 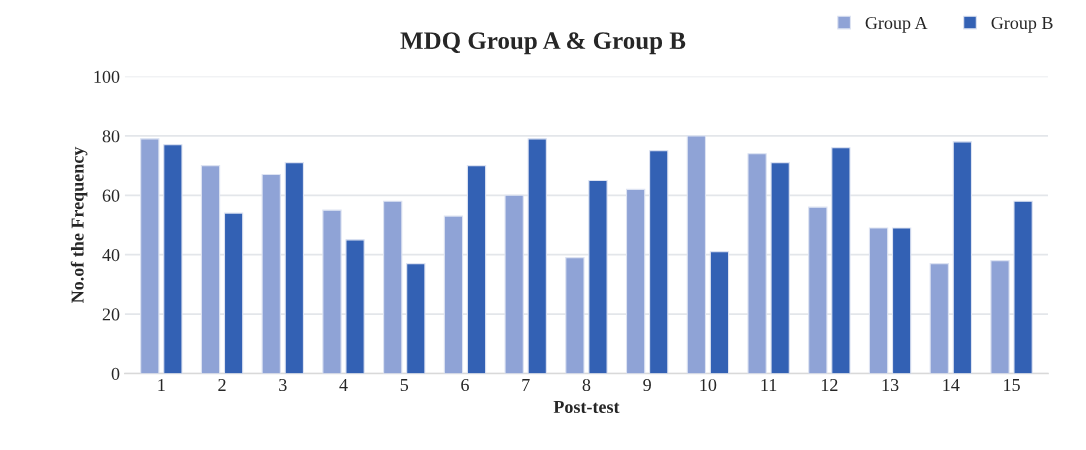 What do you see at coordinates (283, 385) in the screenshot?
I see `x-tick-label: 3` at bounding box center [283, 385].